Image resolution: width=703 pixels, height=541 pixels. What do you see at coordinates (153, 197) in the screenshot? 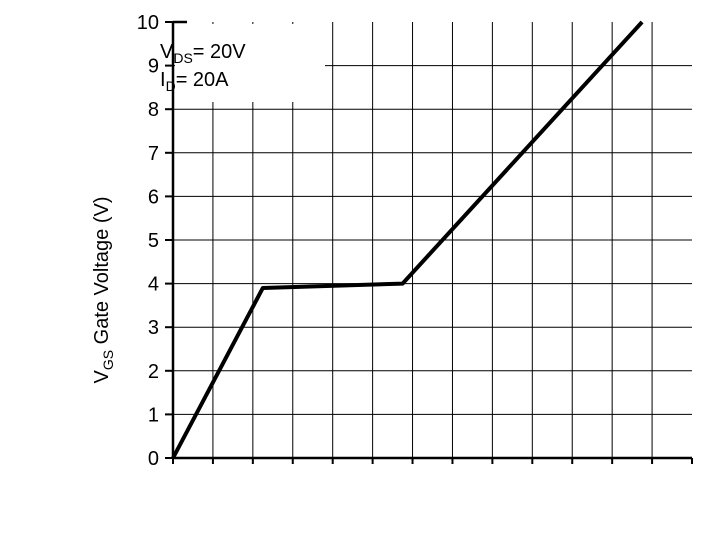
I see `y-tick-label: 6` at bounding box center [153, 197].